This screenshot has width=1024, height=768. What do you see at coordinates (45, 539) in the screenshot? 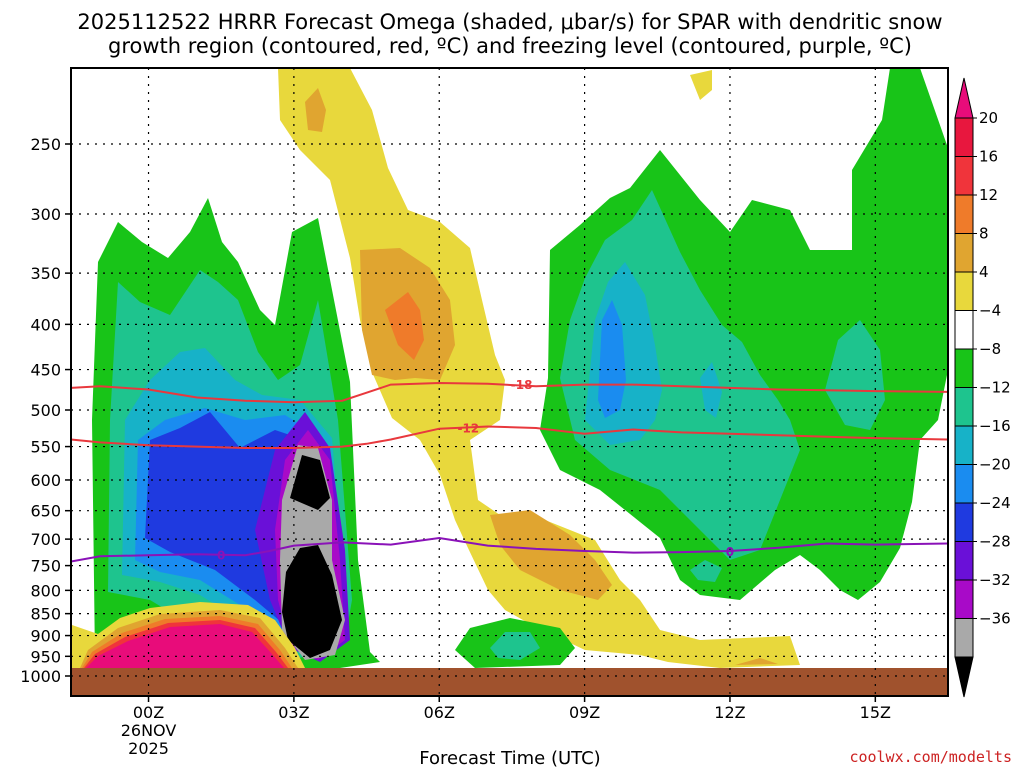
I see `y-tick-label-700: 700` at bounding box center [45, 539].